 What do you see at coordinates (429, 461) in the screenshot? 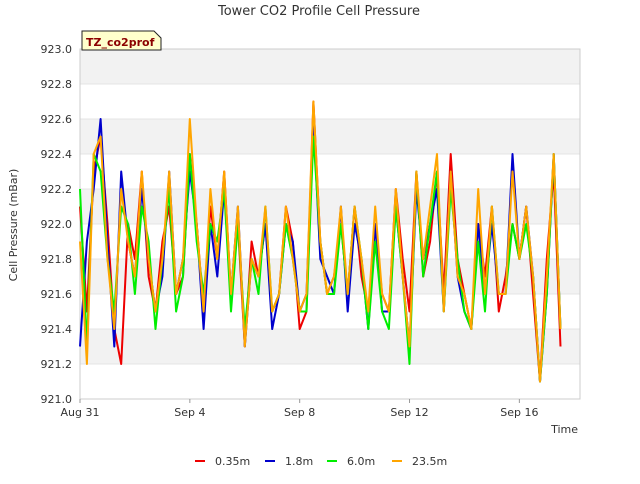
I see `legend-label: 23.5m` at bounding box center [429, 461].